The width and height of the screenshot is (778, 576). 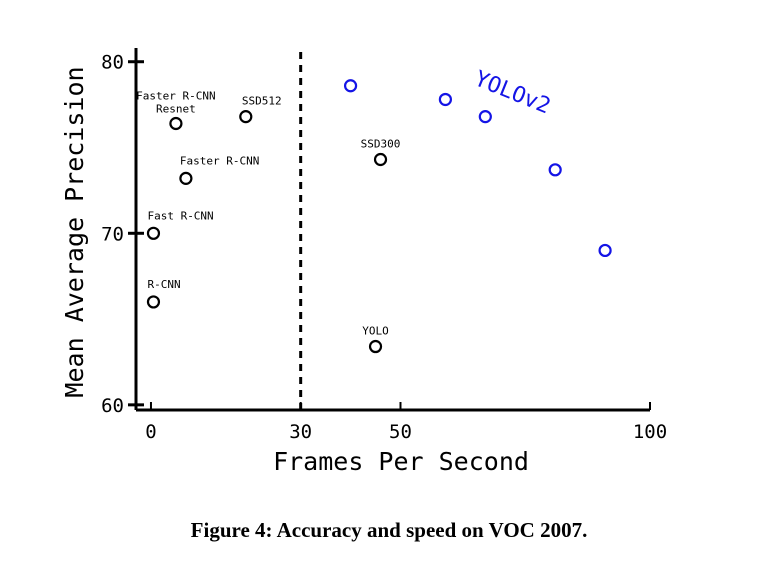 I want to click on y-tick-label: 80, so click(x=112, y=63).